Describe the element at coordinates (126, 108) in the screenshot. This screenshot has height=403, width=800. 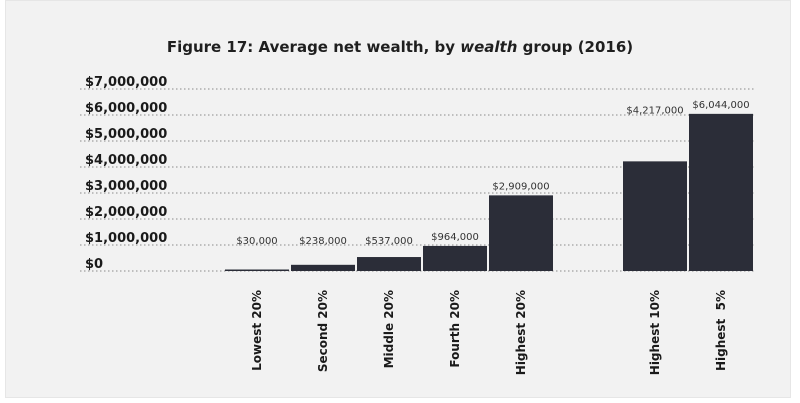
I see `y-tick-label: $6,000,000` at that location.